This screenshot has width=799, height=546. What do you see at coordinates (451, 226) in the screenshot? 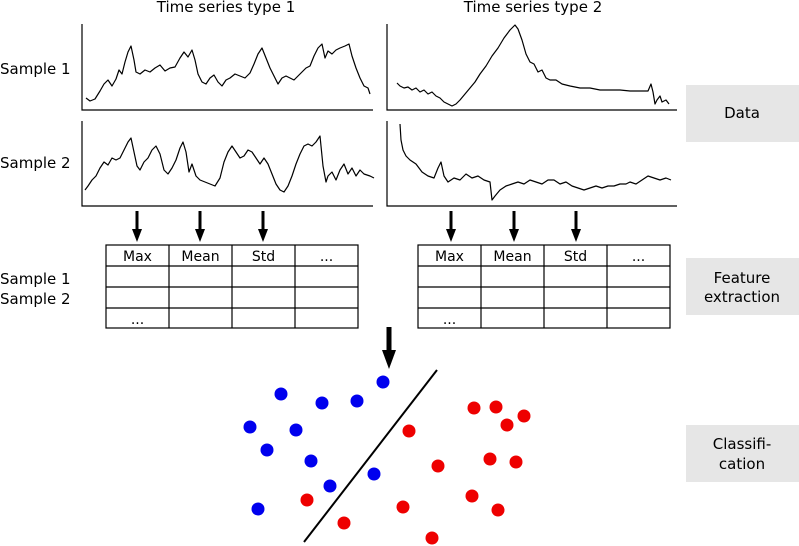
I see `arrow-right-max` at bounding box center [451, 226].